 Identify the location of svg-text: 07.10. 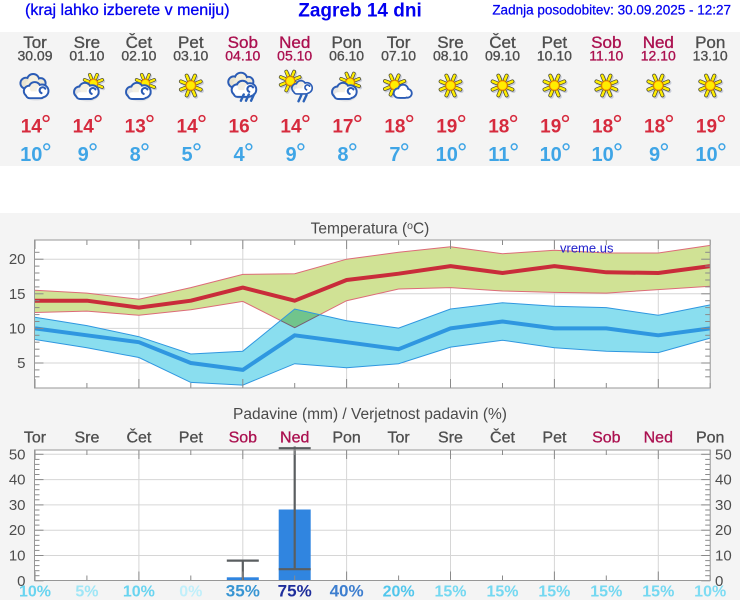
(398, 56).